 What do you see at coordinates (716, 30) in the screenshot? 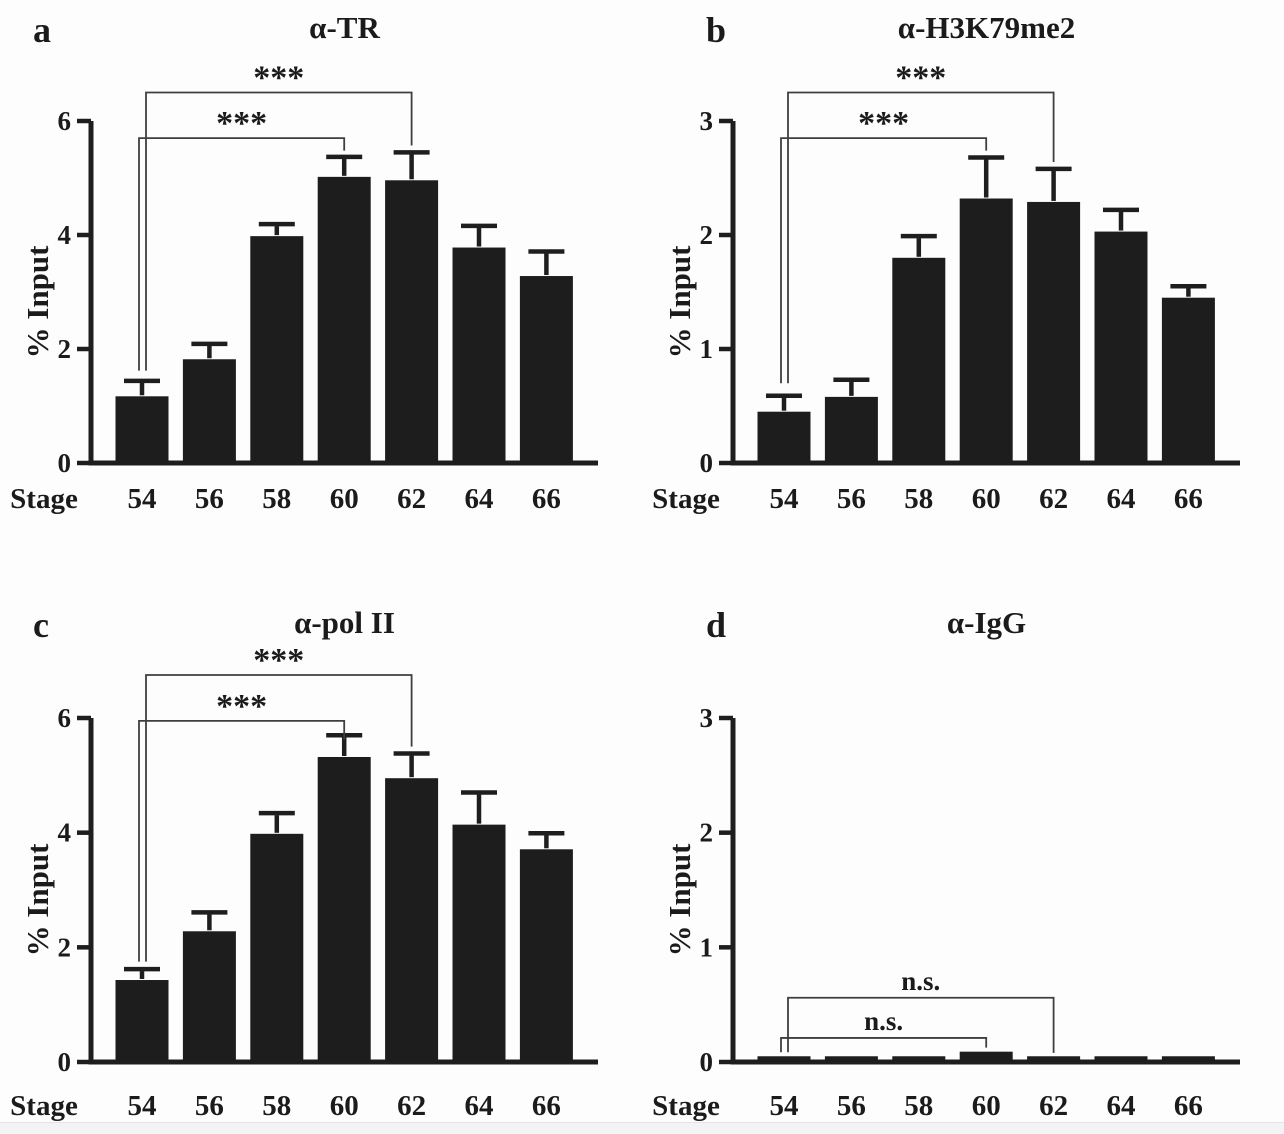
I see `panel-letter: b` at bounding box center [716, 30].